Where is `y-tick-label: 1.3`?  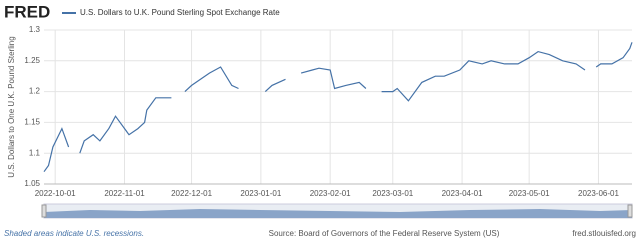
y-tick-label: 1.3 is located at coordinates (35, 29).